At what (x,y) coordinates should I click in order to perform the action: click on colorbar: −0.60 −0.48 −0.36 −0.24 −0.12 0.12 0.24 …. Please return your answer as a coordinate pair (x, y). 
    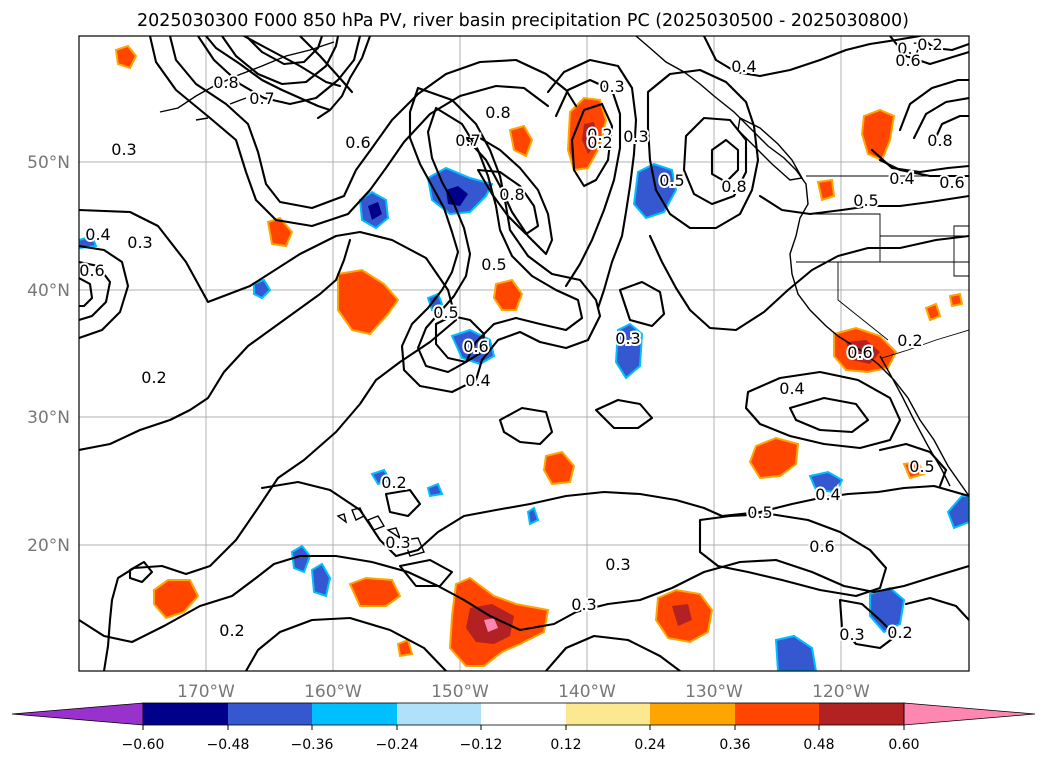
    Looking at the image, I should click on (523, 727).